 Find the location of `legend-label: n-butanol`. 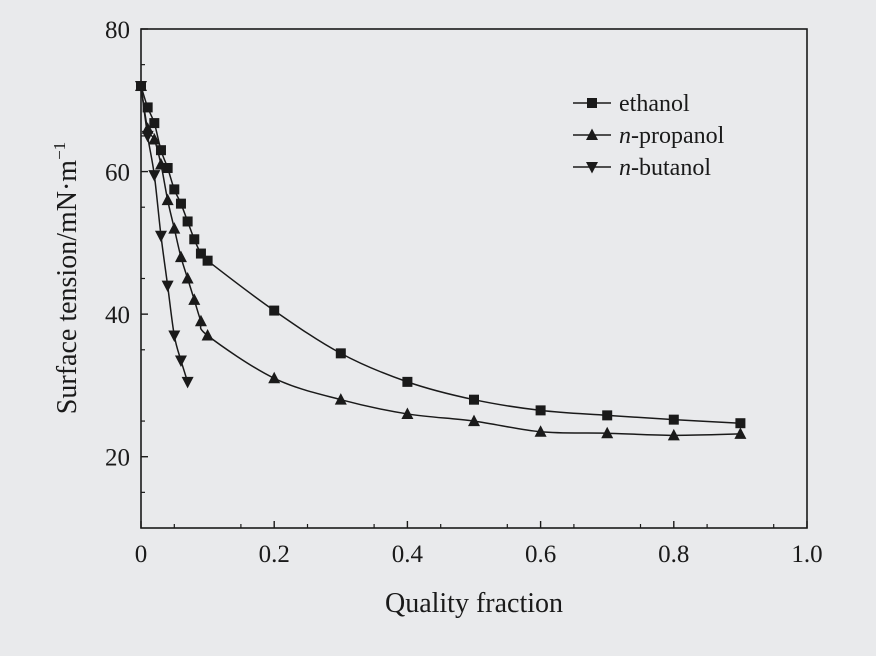

legend-label: n-butanol is located at coordinates (665, 168).